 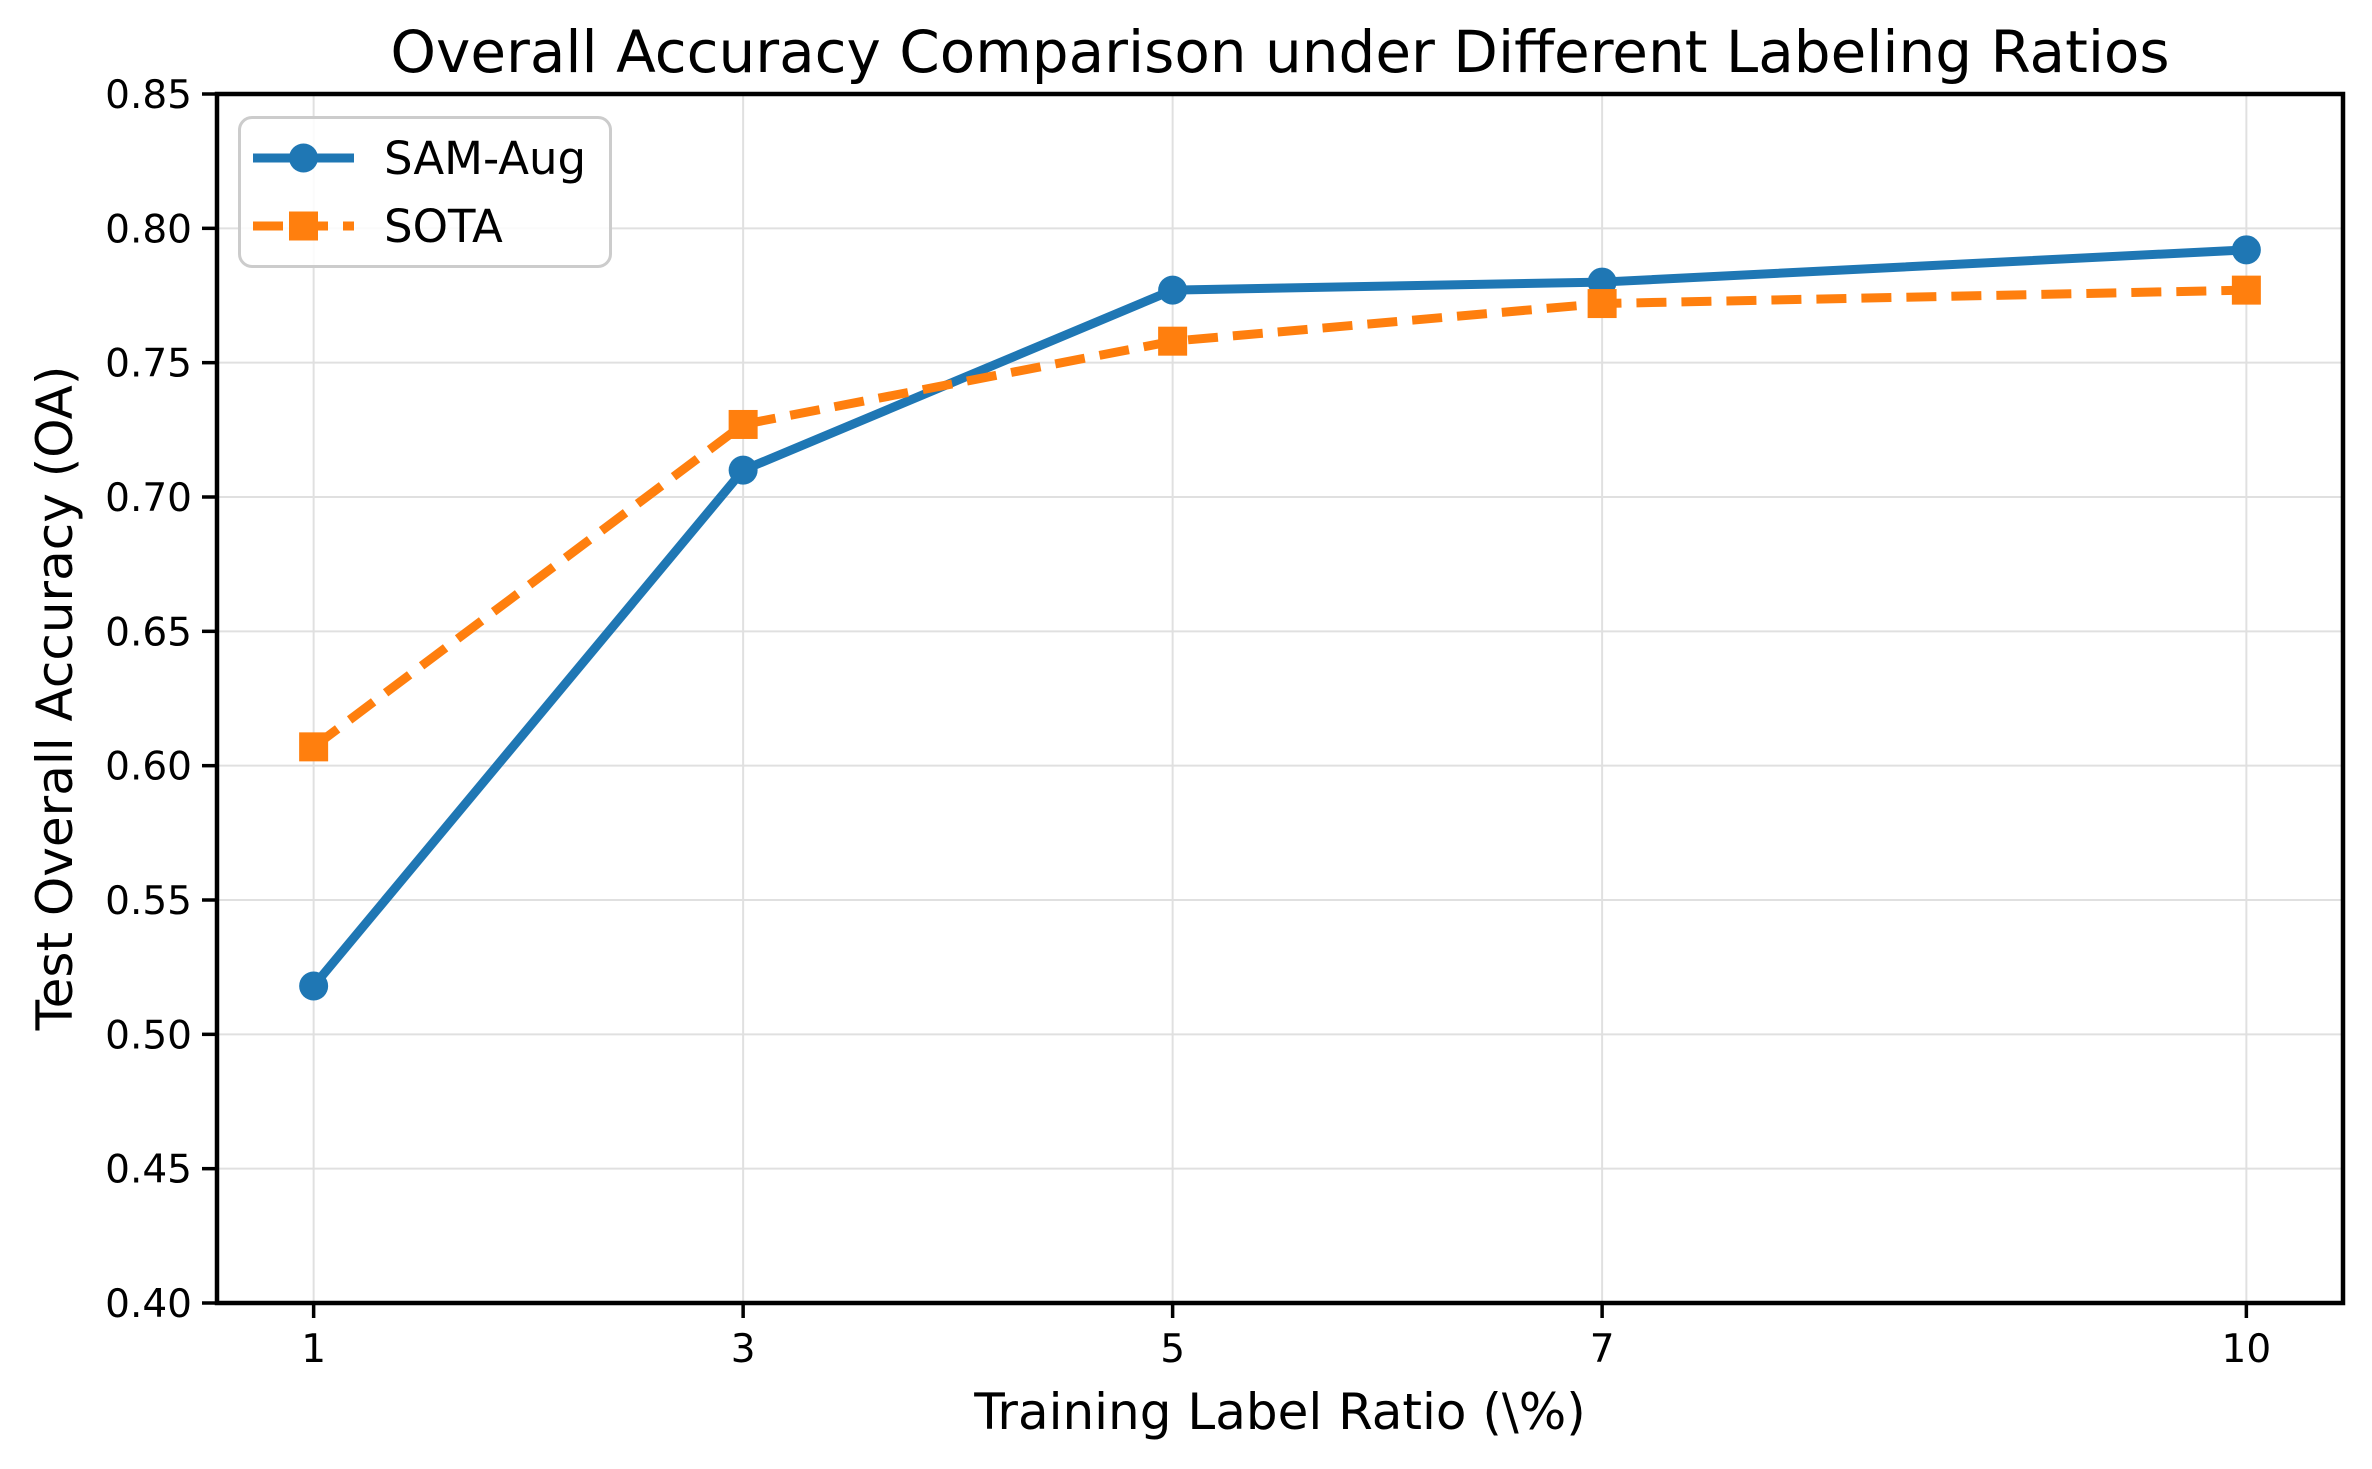 I want to click on legend-line-sample-sam-aug, so click(x=303, y=158).